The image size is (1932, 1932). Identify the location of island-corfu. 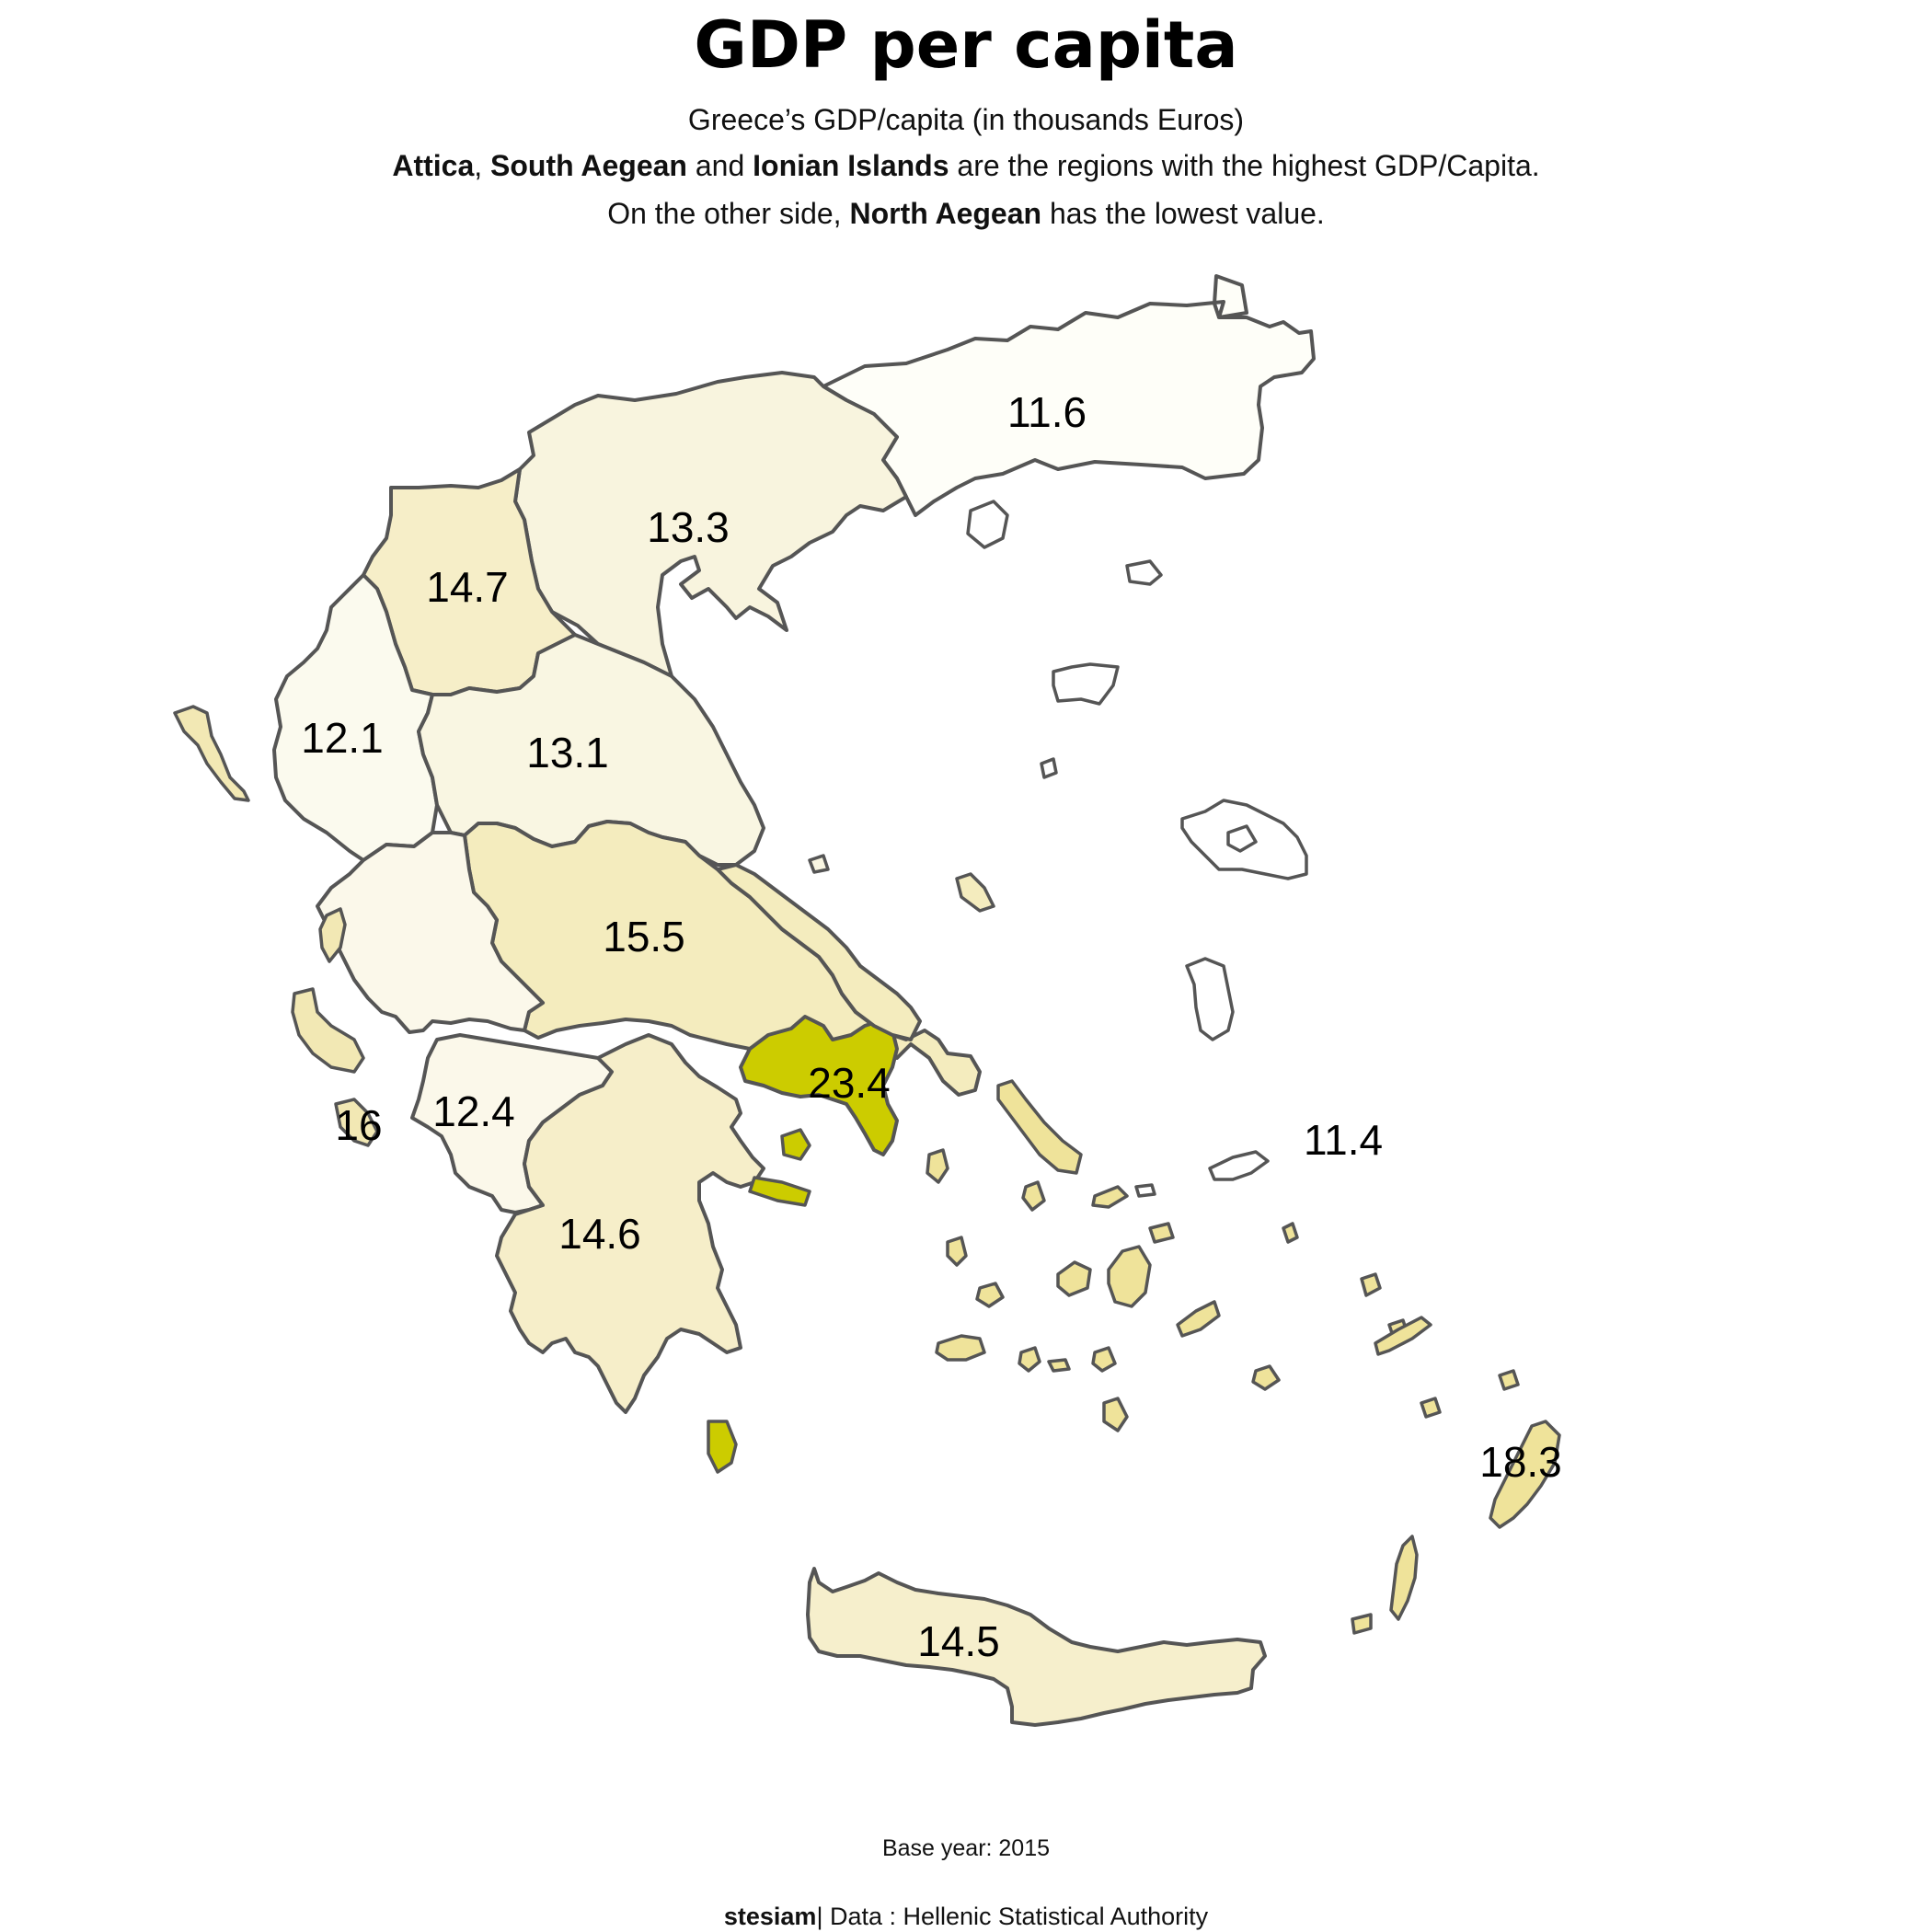
(211, 753).